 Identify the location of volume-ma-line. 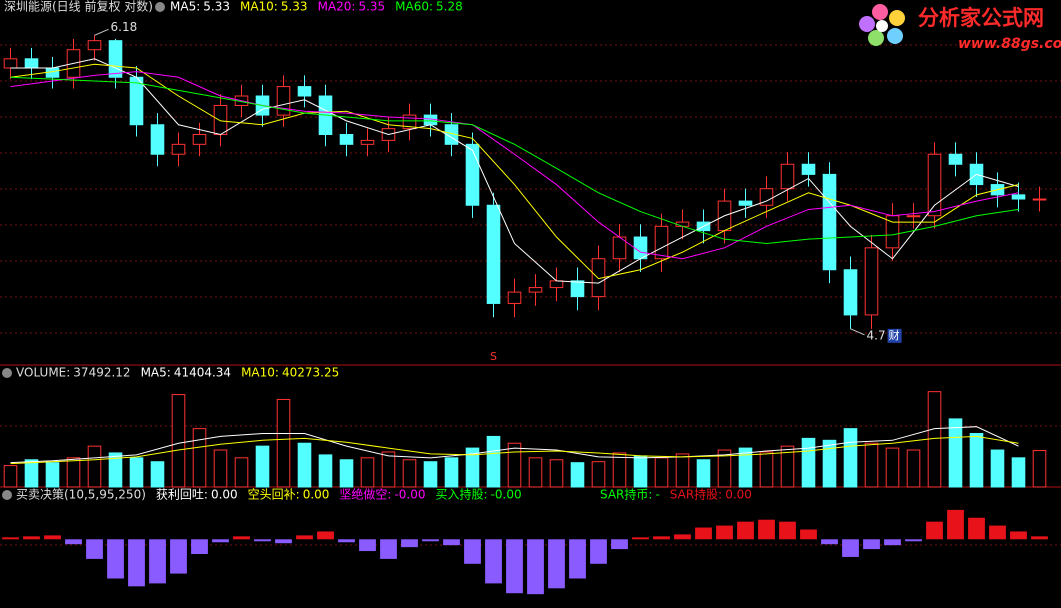
(514, 450).